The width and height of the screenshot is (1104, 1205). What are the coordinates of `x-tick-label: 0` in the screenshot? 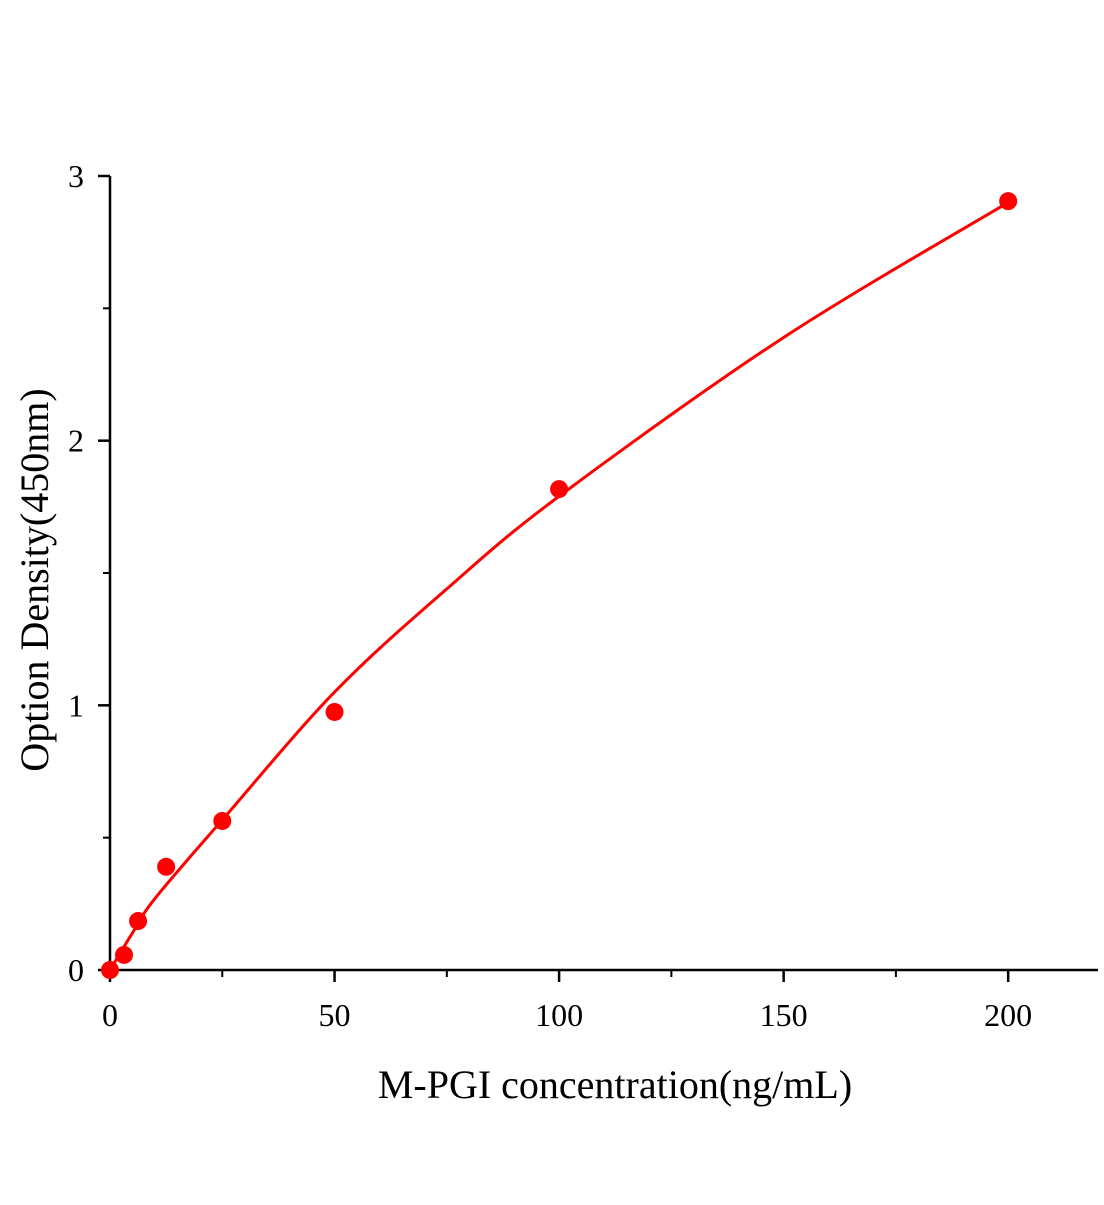 It's located at (110, 1015).